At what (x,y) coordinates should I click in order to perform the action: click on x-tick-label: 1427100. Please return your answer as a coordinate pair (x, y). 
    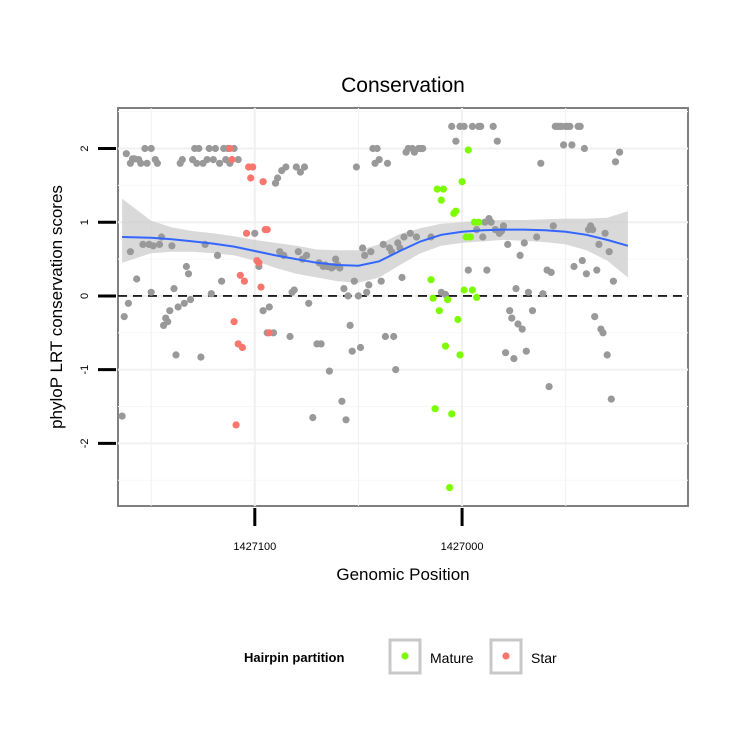
    Looking at the image, I should click on (254, 547).